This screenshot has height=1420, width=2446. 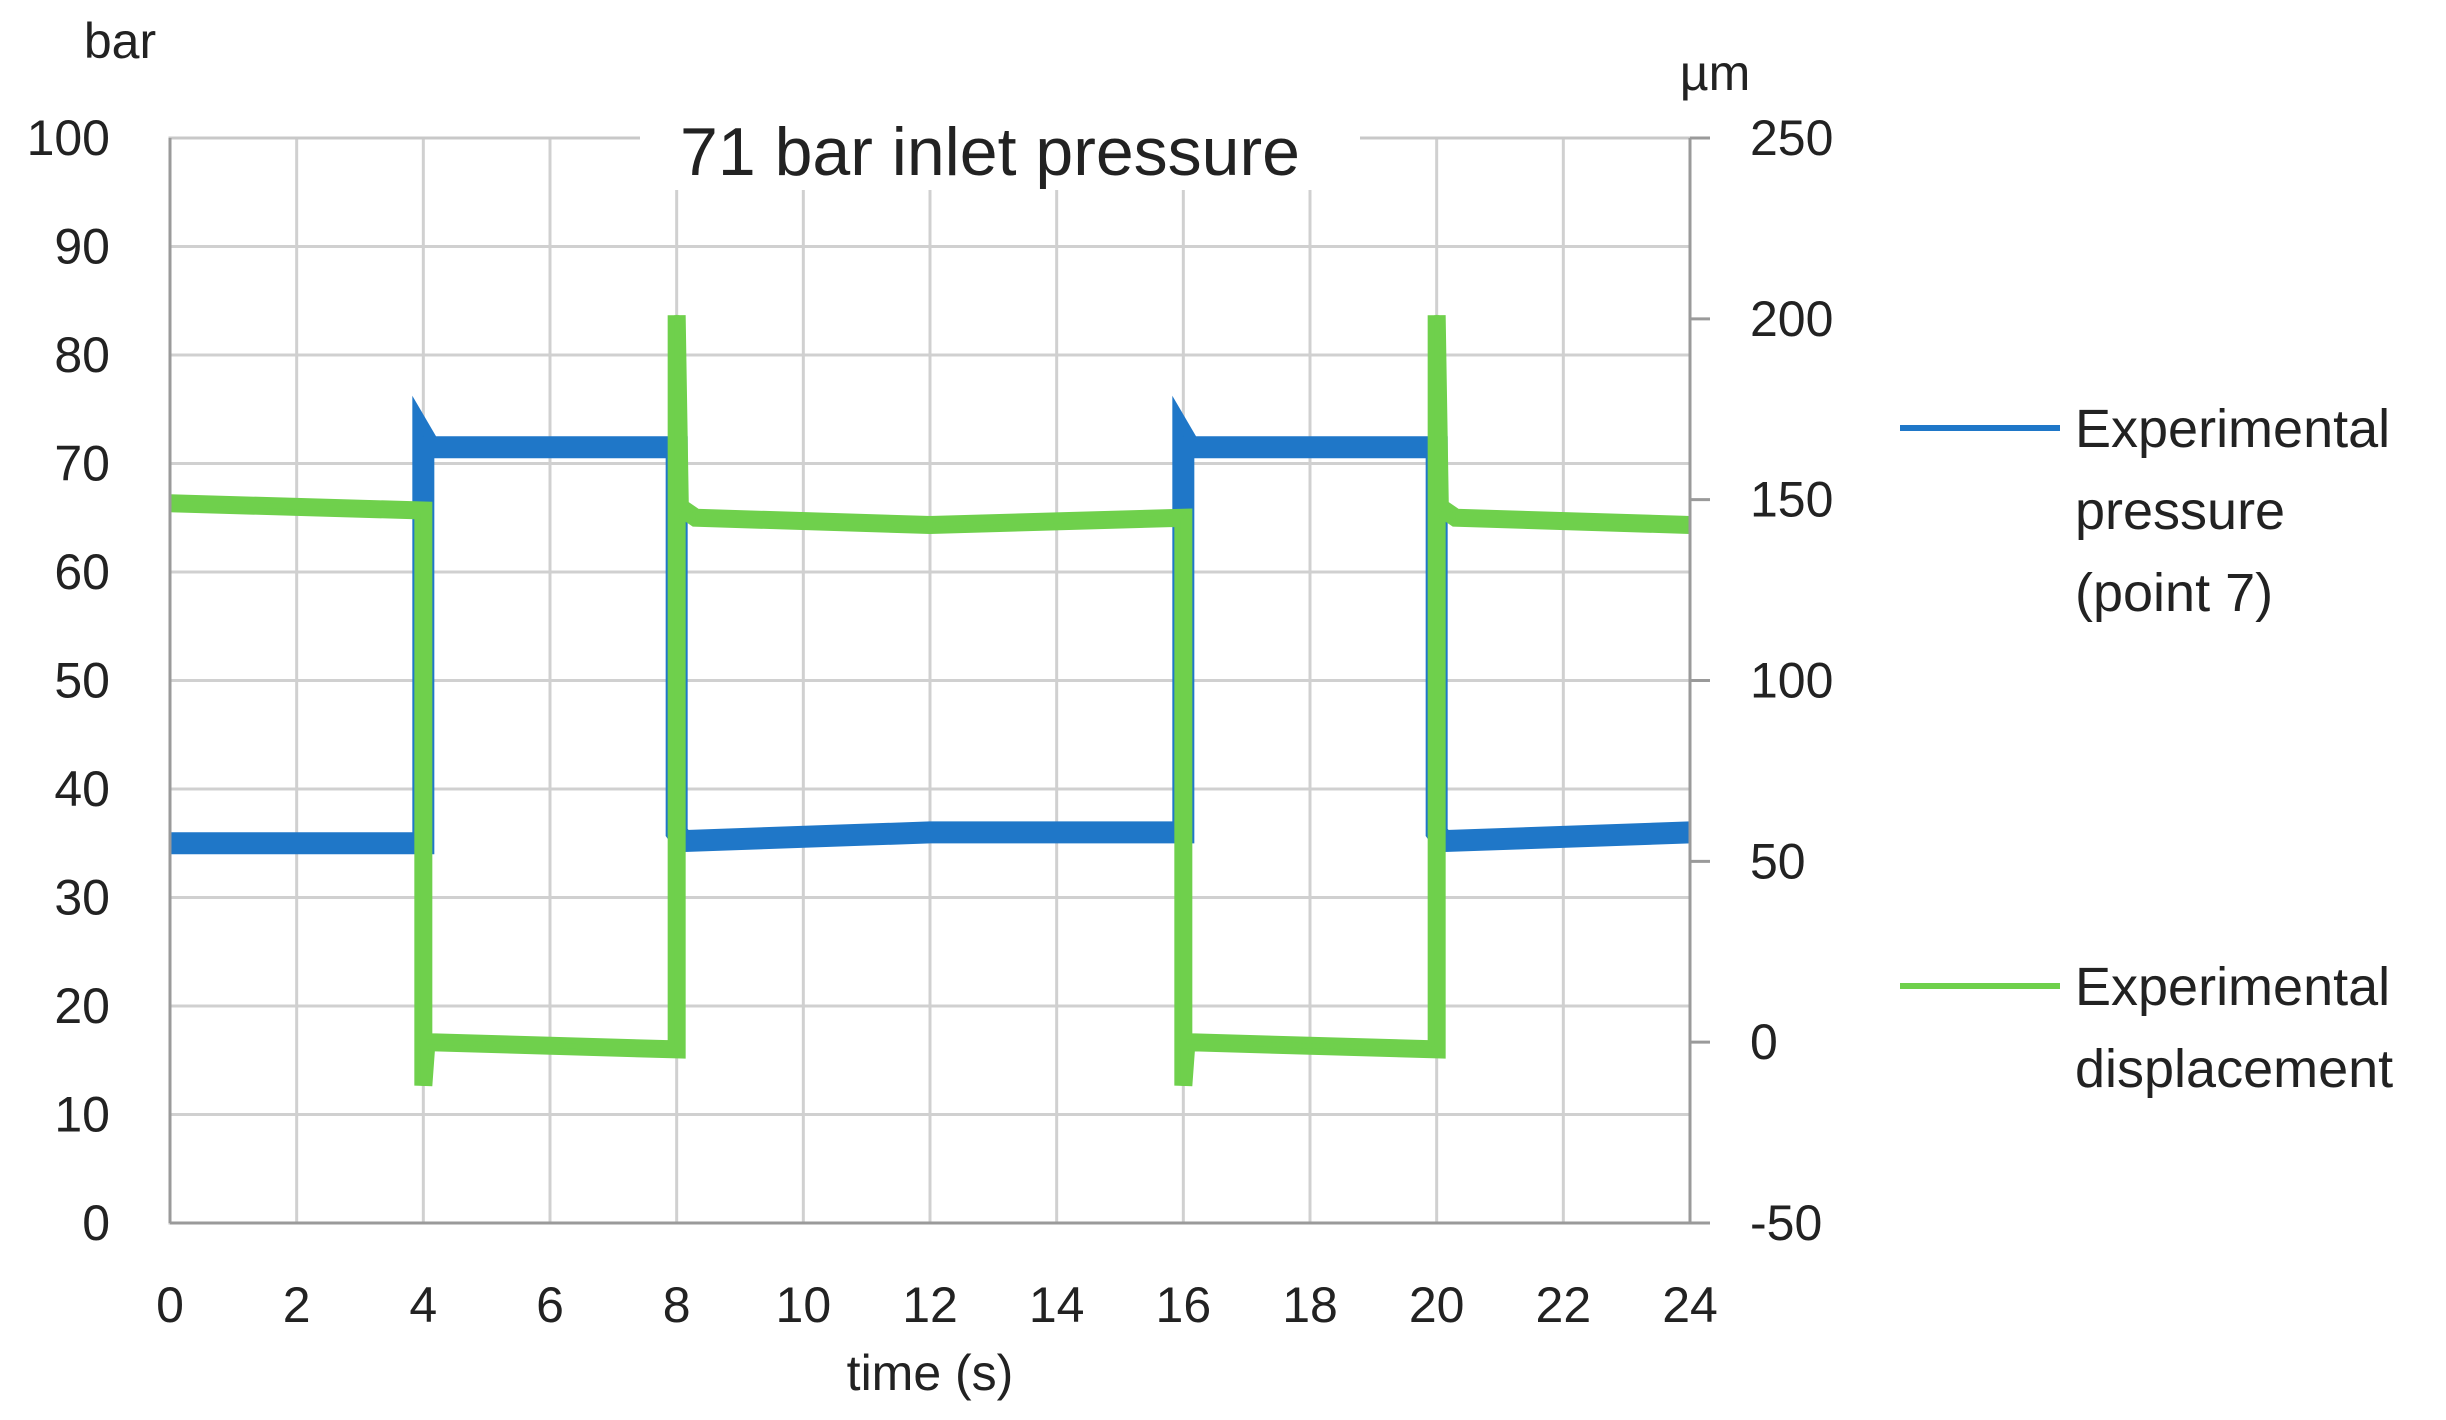 I want to click on legend-label-pressure-line3: (point 7), so click(x=2174, y=593).